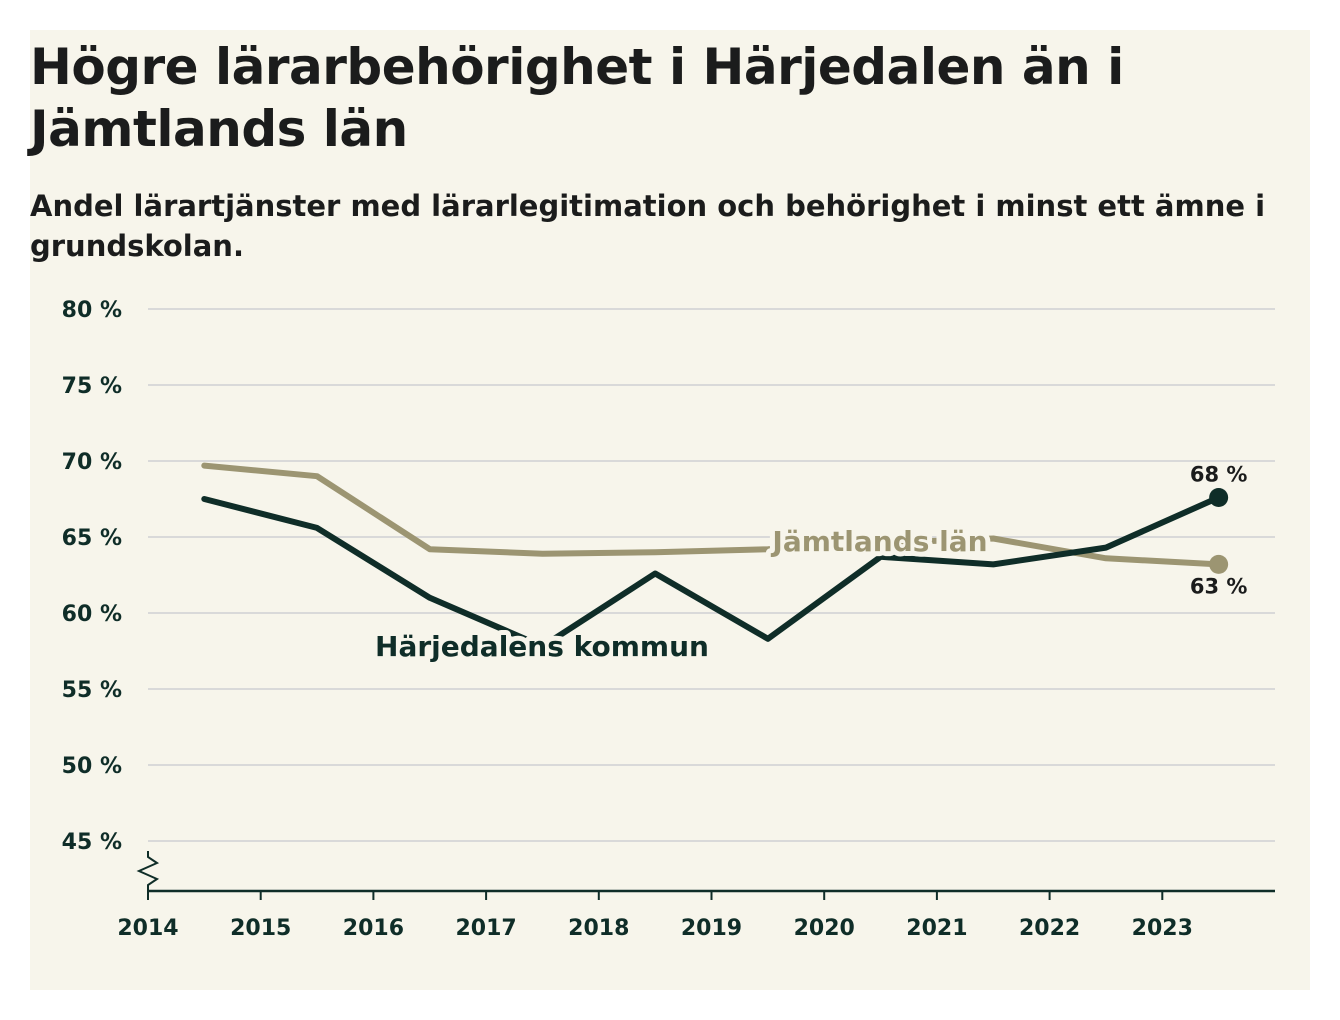  Describe the element at coordinates (92, 310) in the screenshot. I see `y-tick-label: 80 %` at that location.